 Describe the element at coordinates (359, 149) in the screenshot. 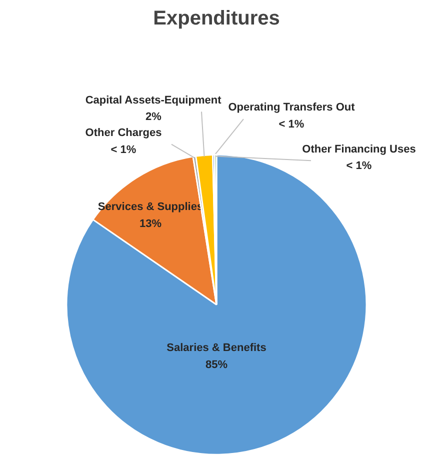

I see `slice-label: Other Financing Uses` at that location.